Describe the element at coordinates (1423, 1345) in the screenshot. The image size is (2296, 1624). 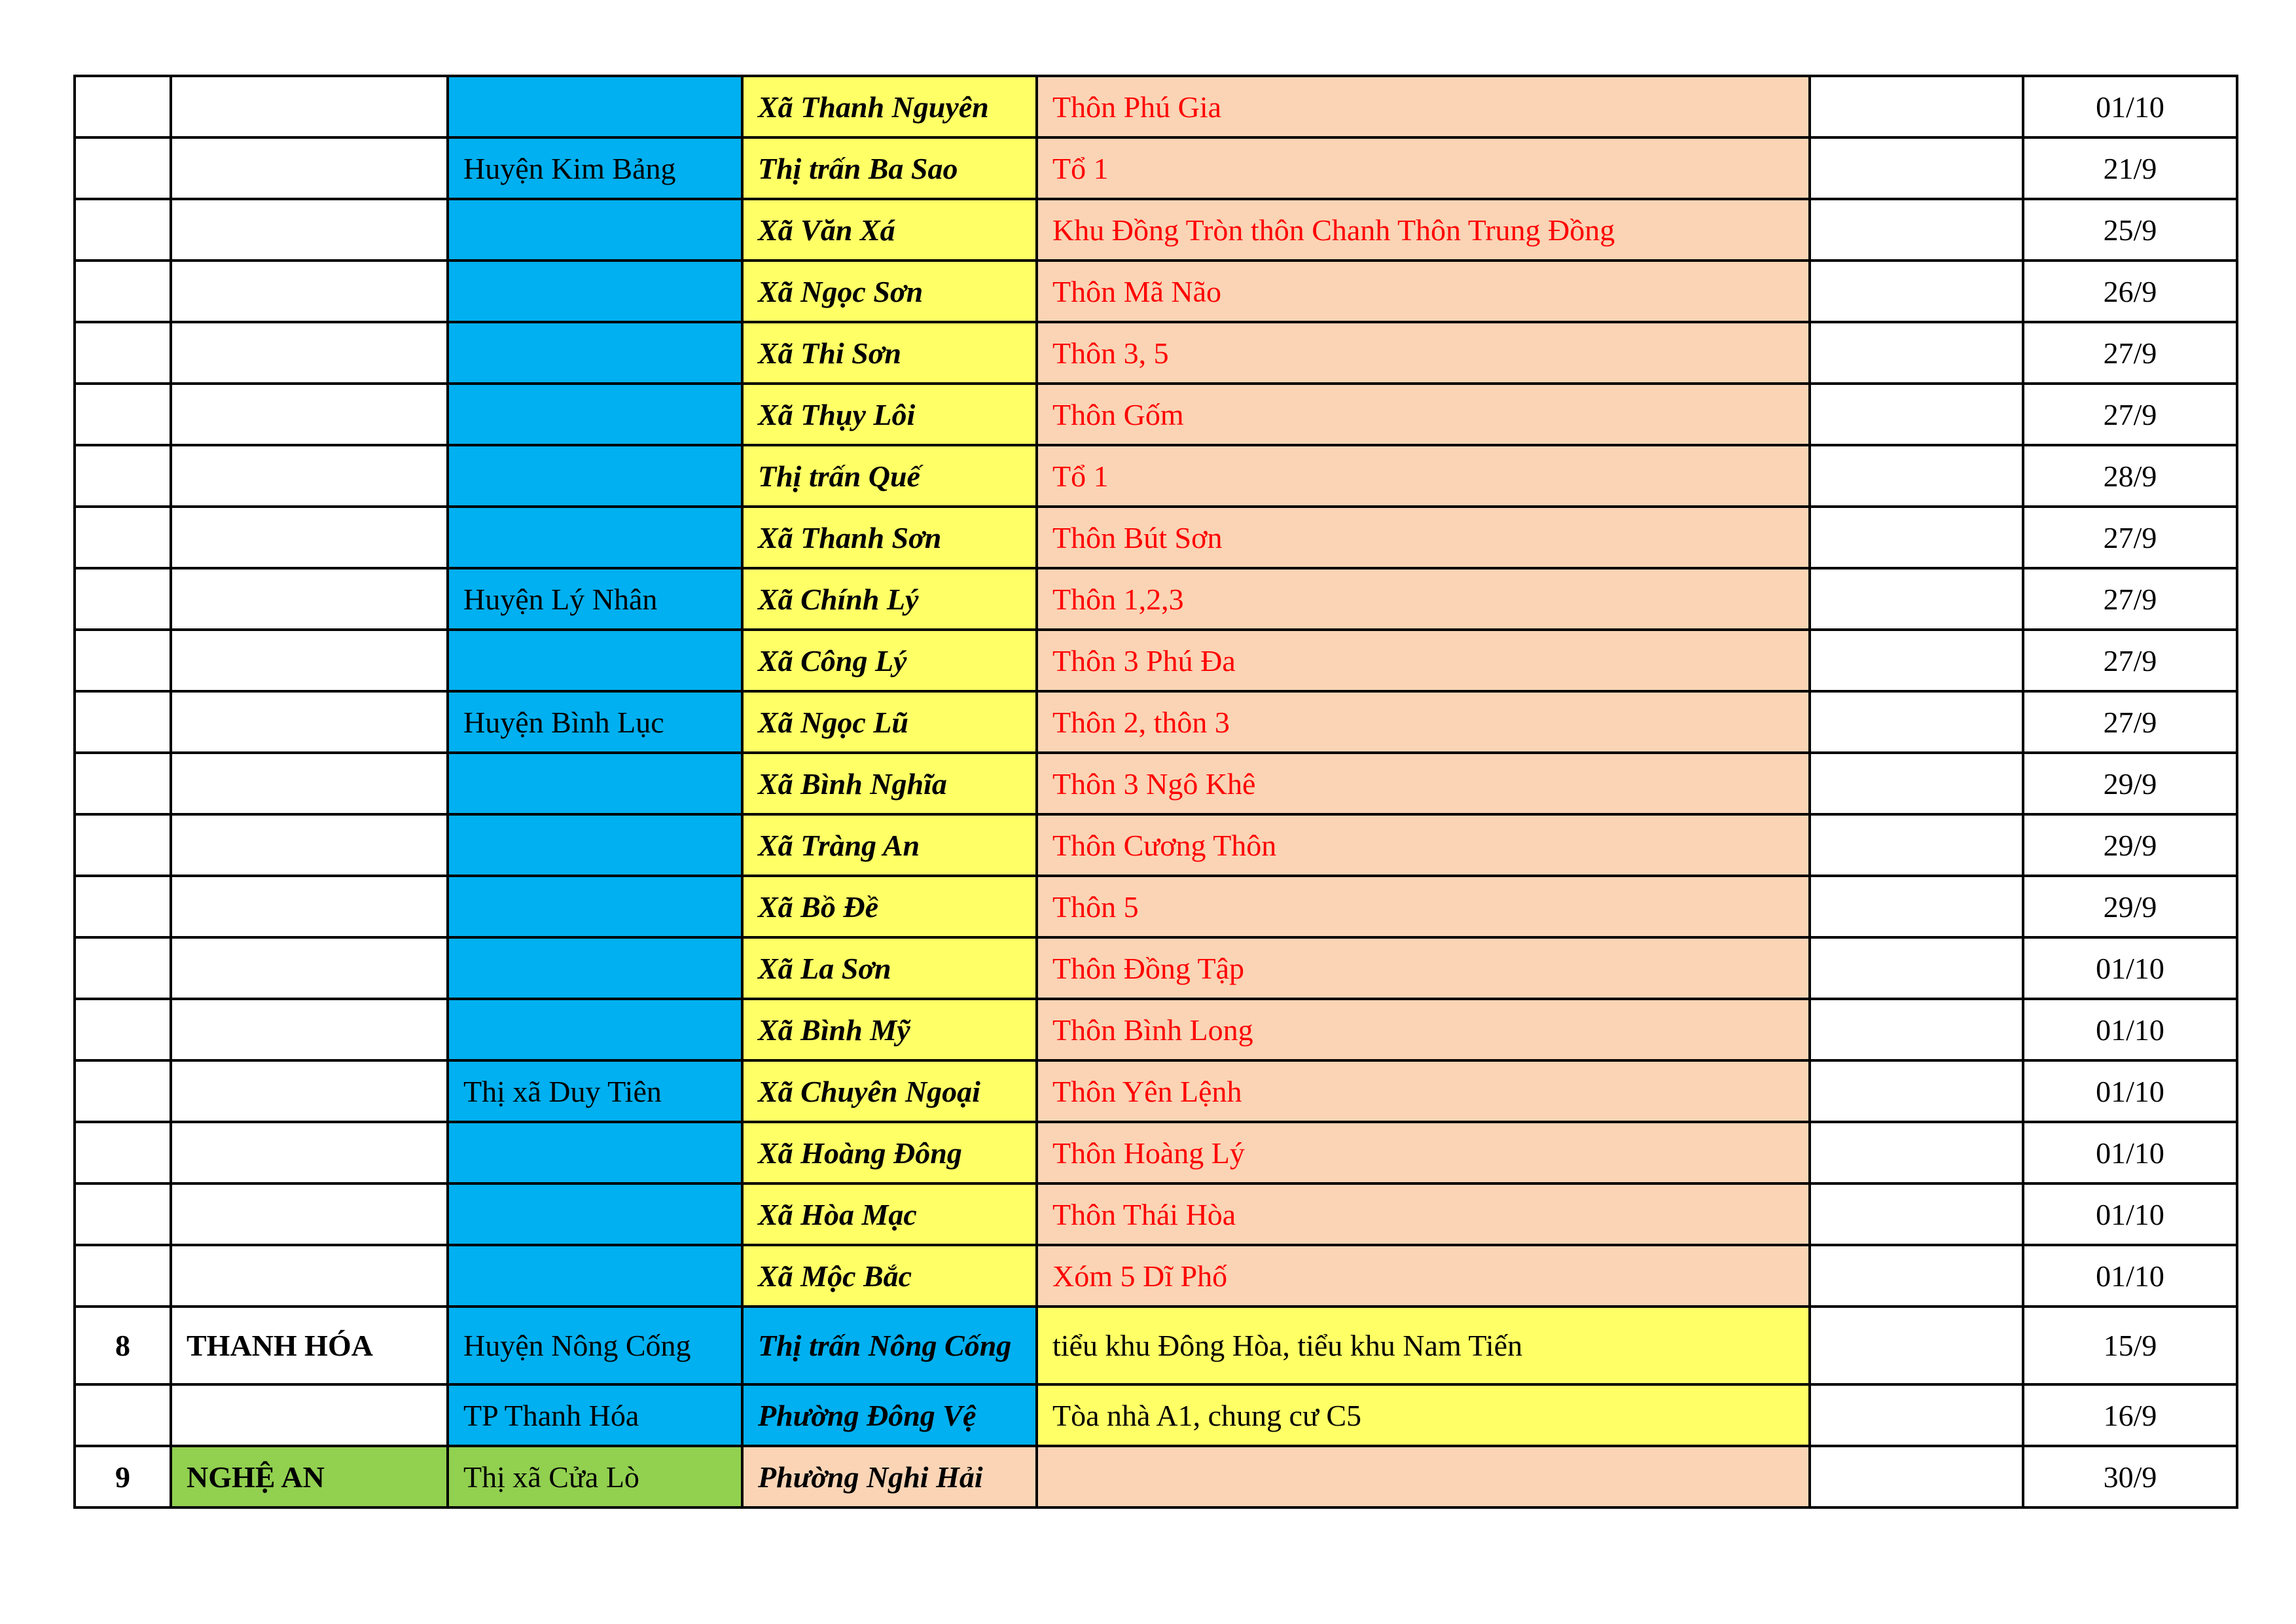
I see `village-cell: tiểu khu Đông Hòa, tiểu khu Nam Tiến` at that location.